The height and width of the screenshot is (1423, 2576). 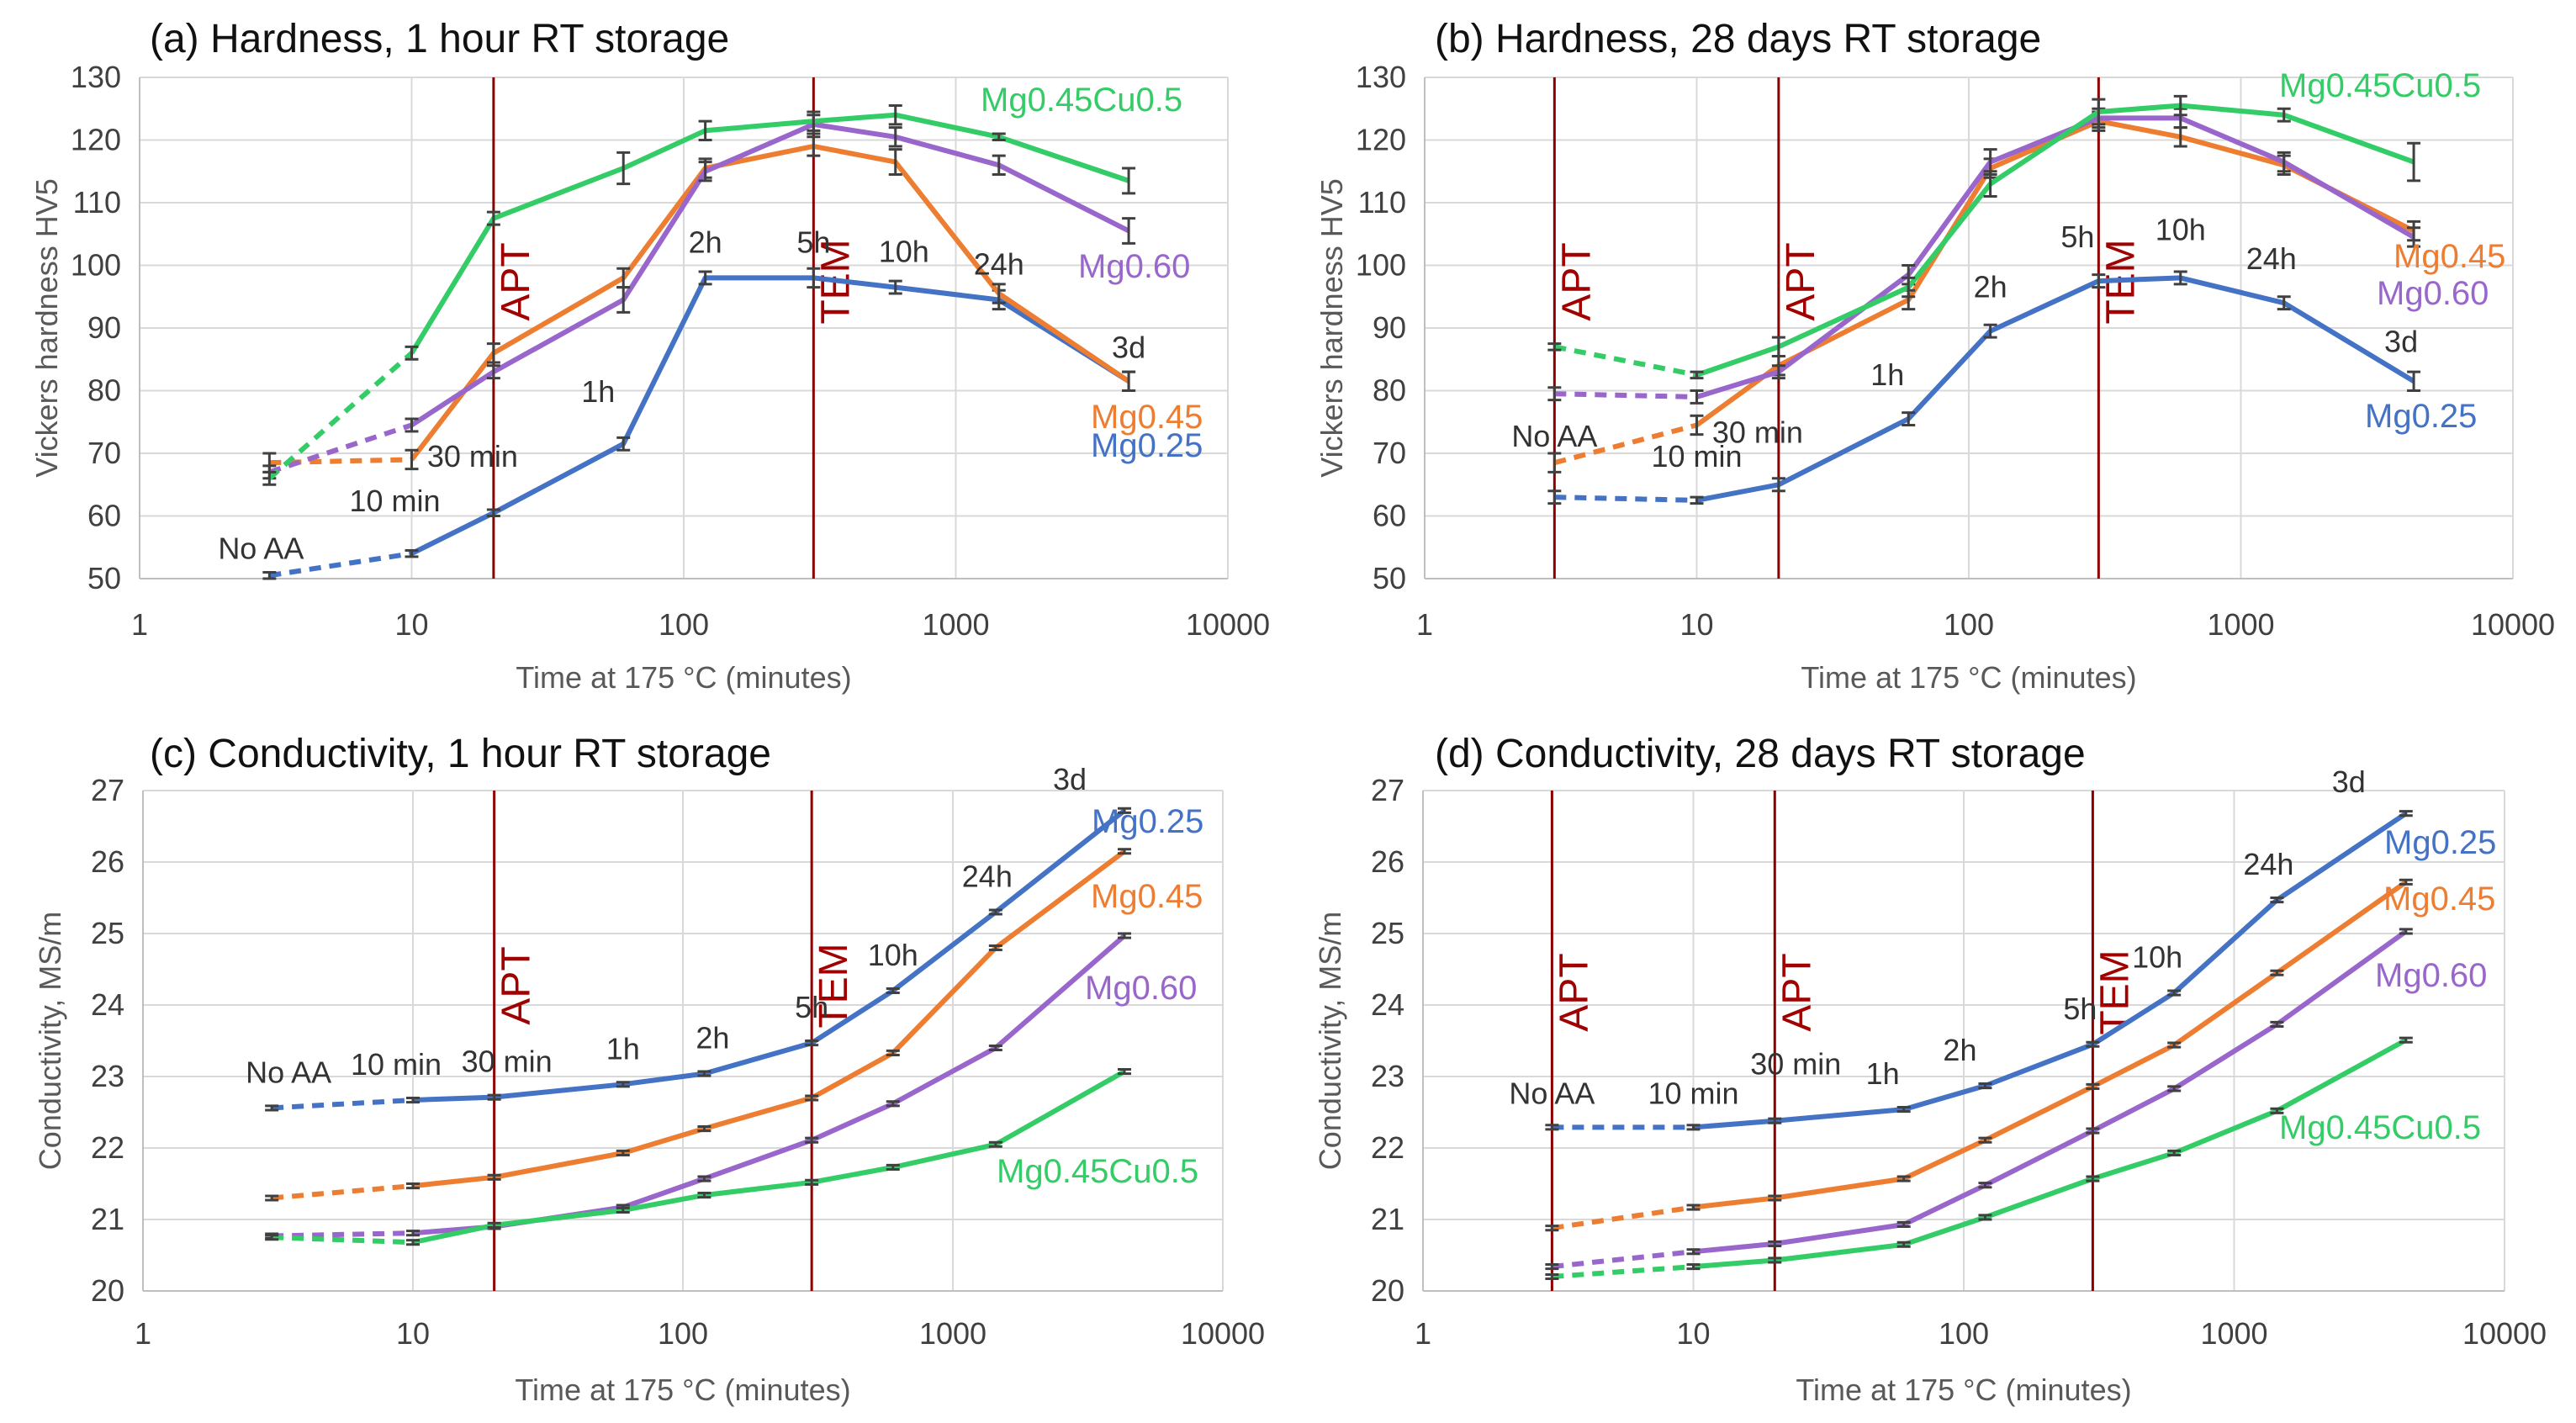 I want to click on marker-label-tem: TEM, so click(x=834, y=985).